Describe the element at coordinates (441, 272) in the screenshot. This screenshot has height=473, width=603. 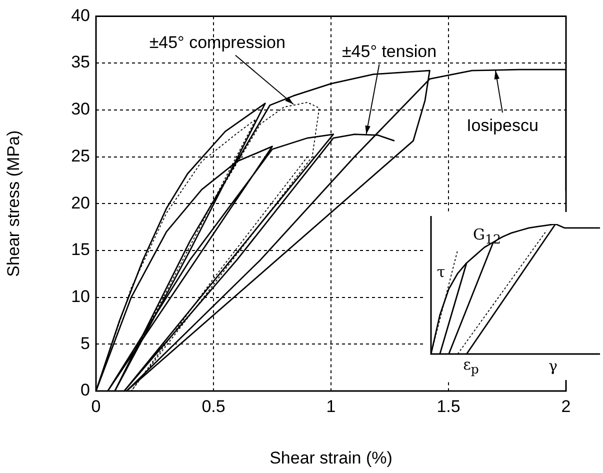
I see `y-axis-title: τ` at that location.